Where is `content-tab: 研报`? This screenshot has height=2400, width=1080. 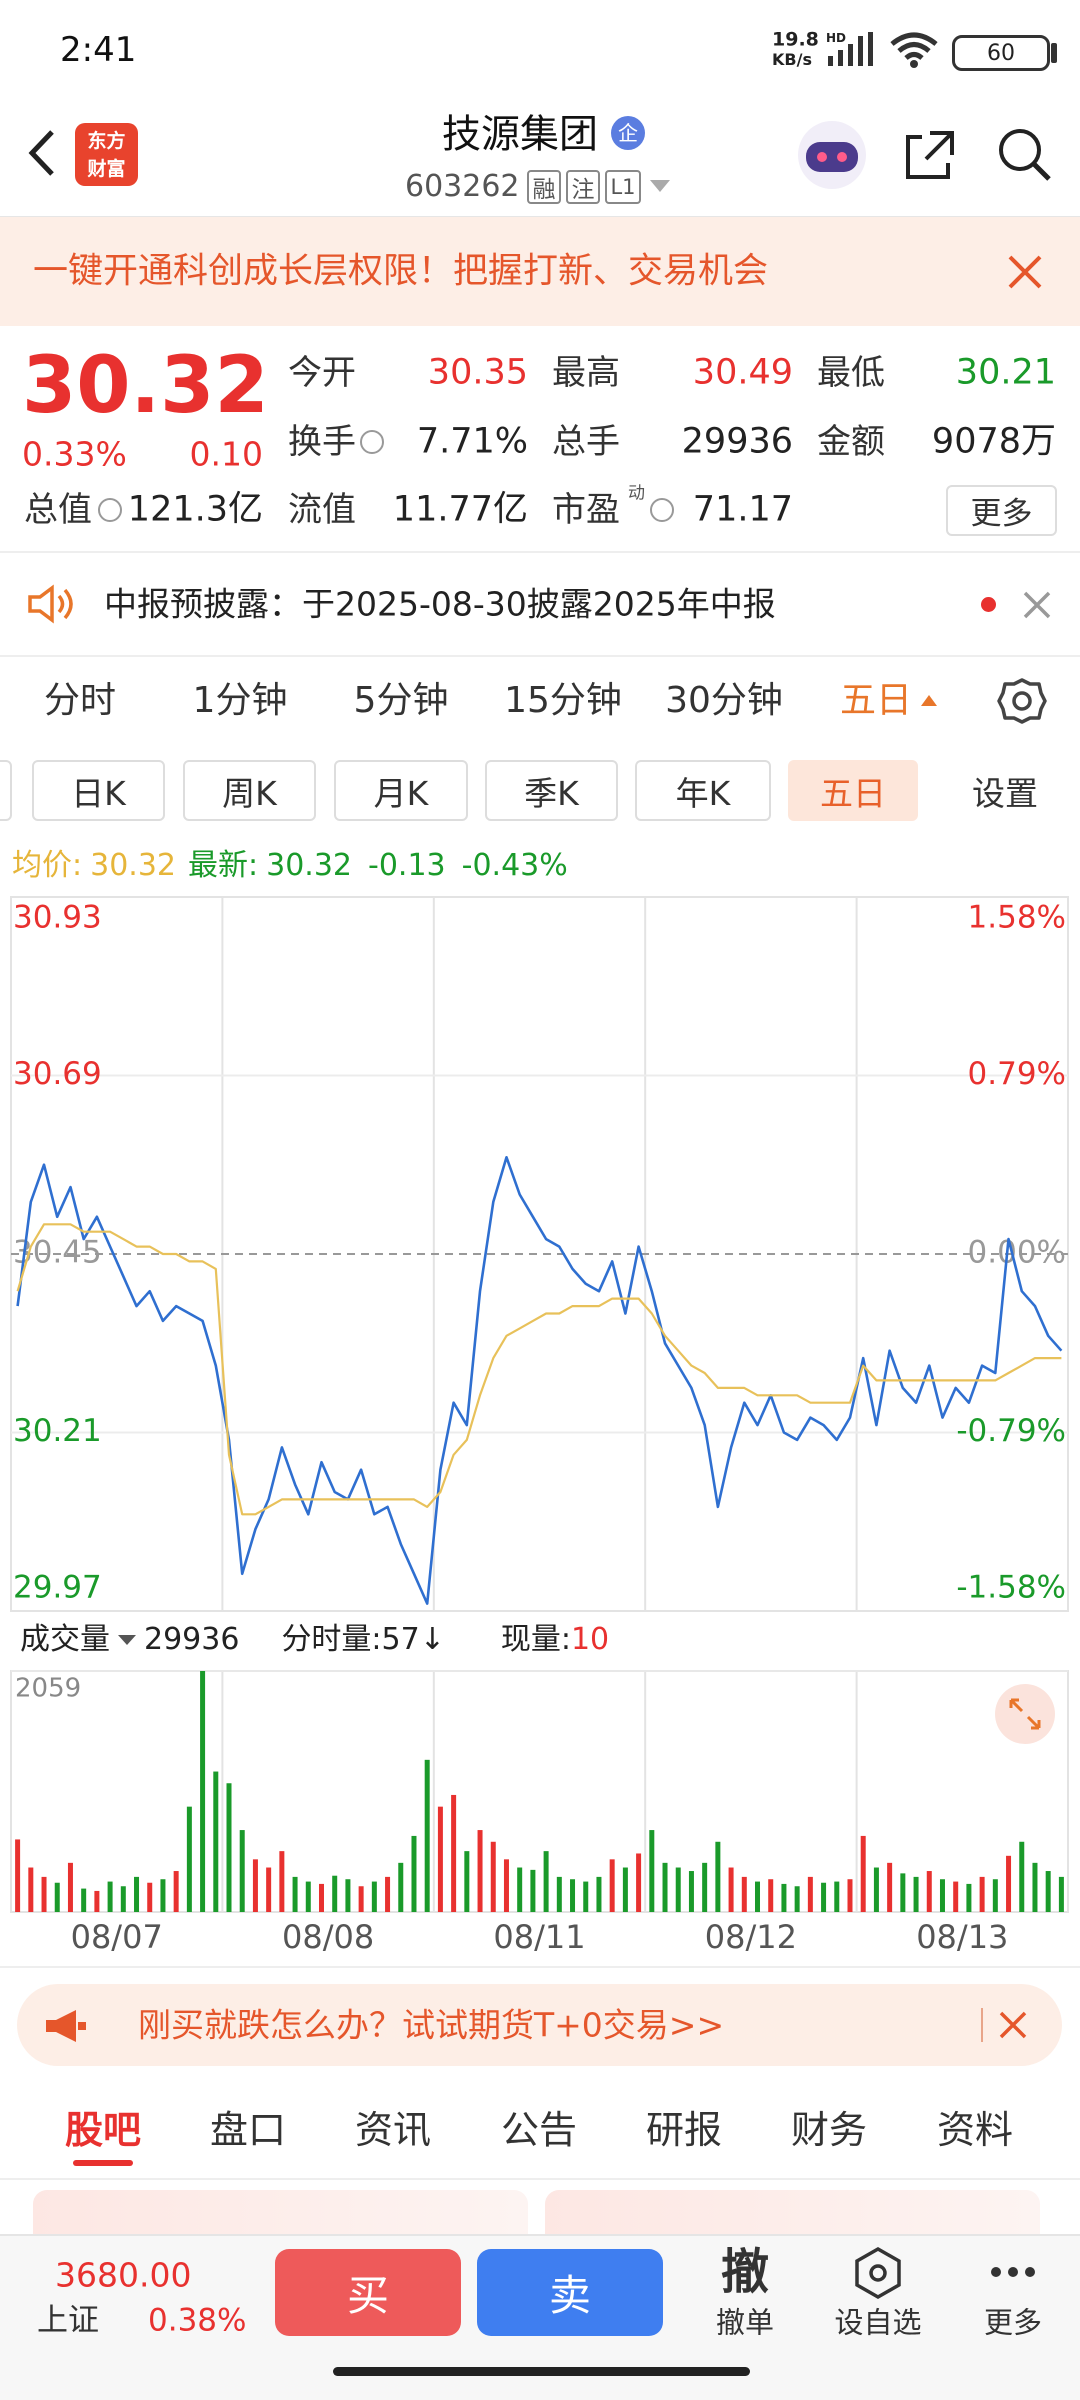
content-tab: 研报 is located at coordinates (684, 2130).